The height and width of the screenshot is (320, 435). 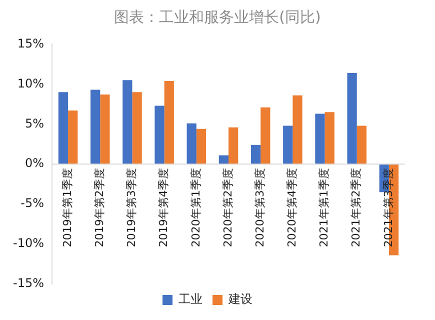 What do you see at coordinates (30, 43) in the screenshot?
I see `y-tick-label: 15%` at bounding box center [30, 43].